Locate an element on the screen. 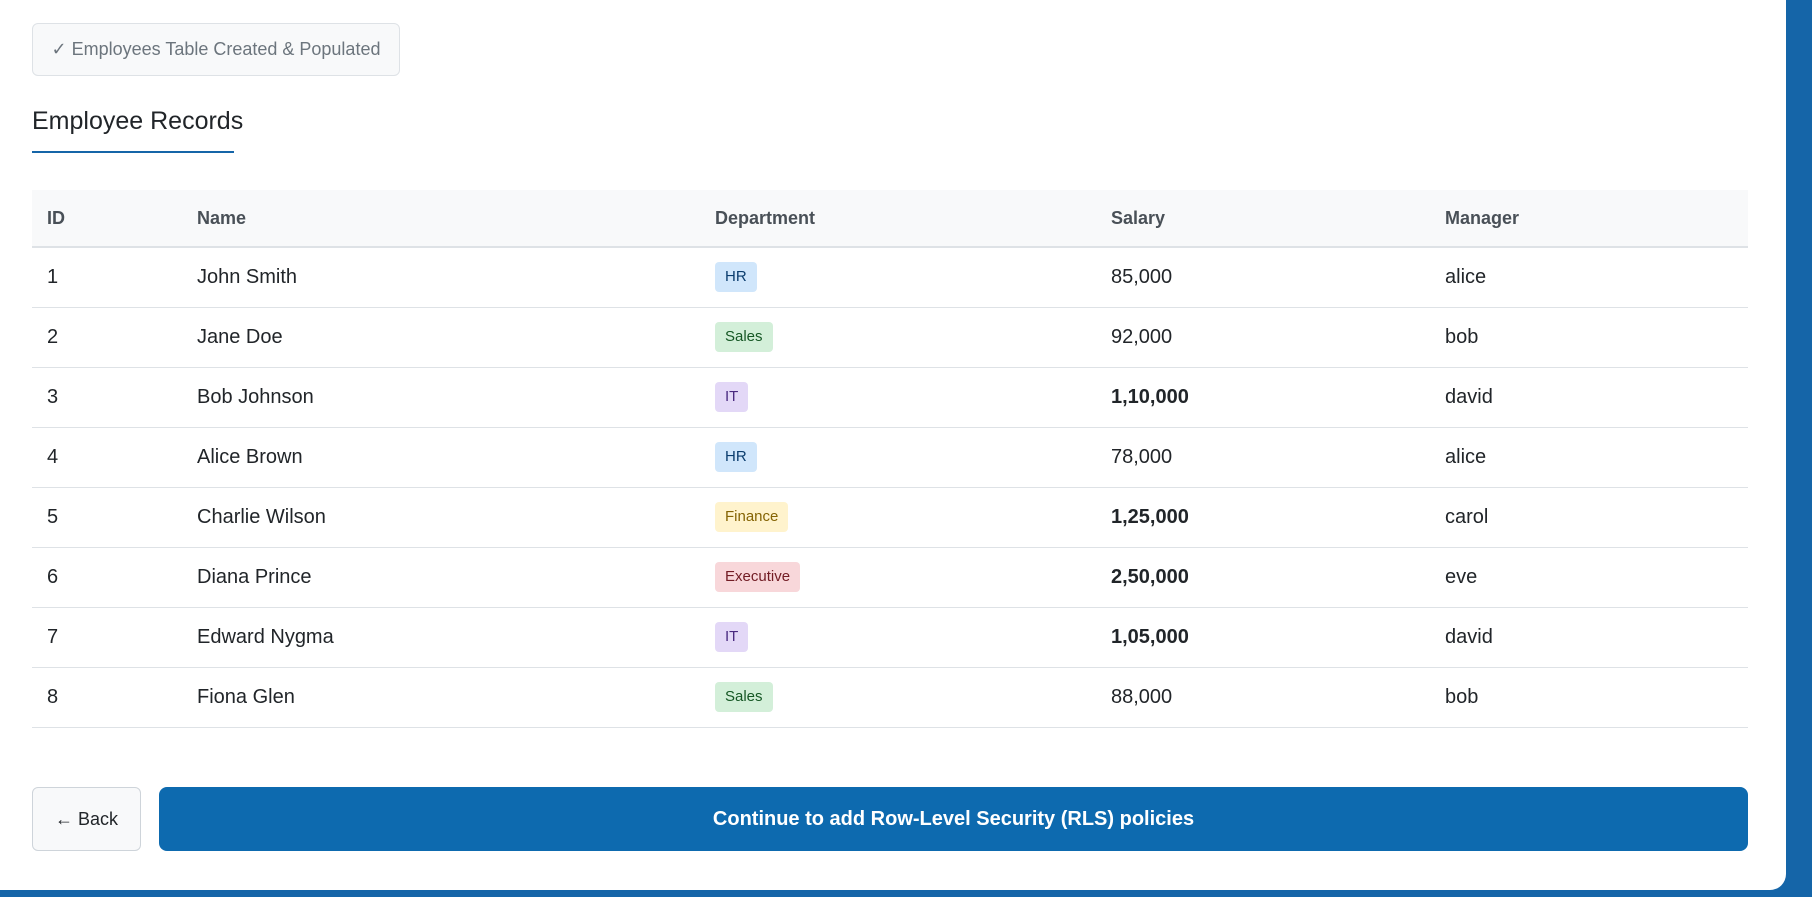 The height and width of the screenshot is (897, 1812). section-title: Employee Records is located at coordinates (138, 121).